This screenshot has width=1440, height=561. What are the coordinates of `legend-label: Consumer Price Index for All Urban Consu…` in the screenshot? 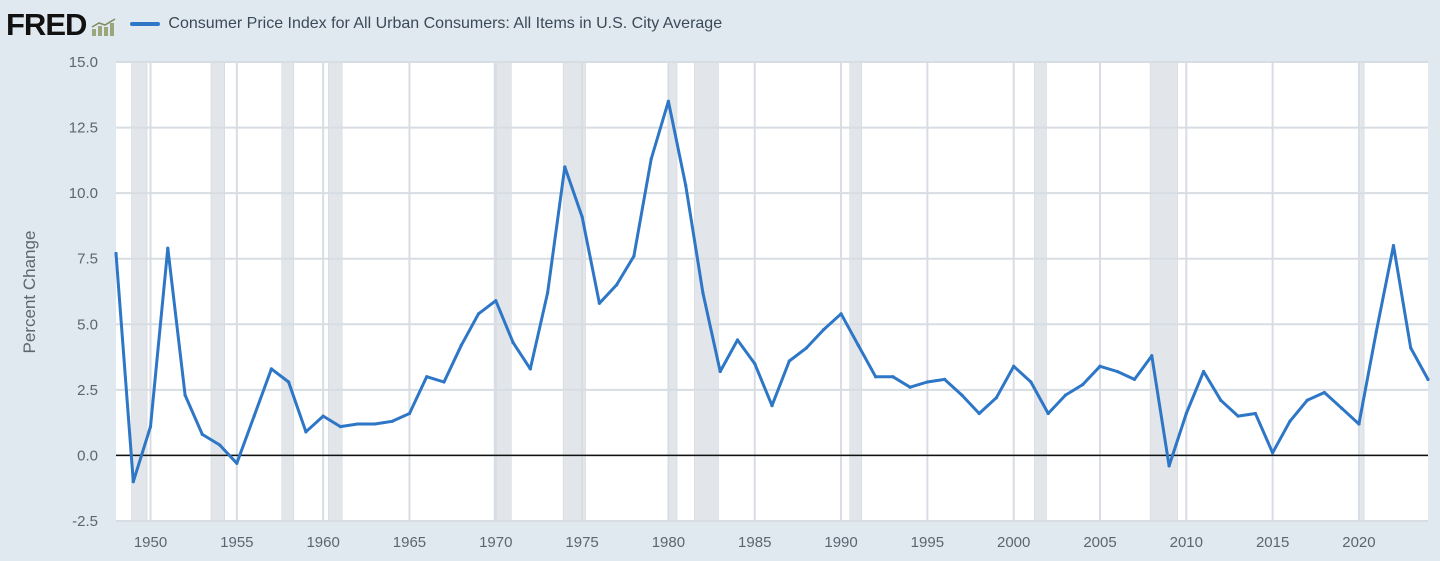 It's located at (445, 23).